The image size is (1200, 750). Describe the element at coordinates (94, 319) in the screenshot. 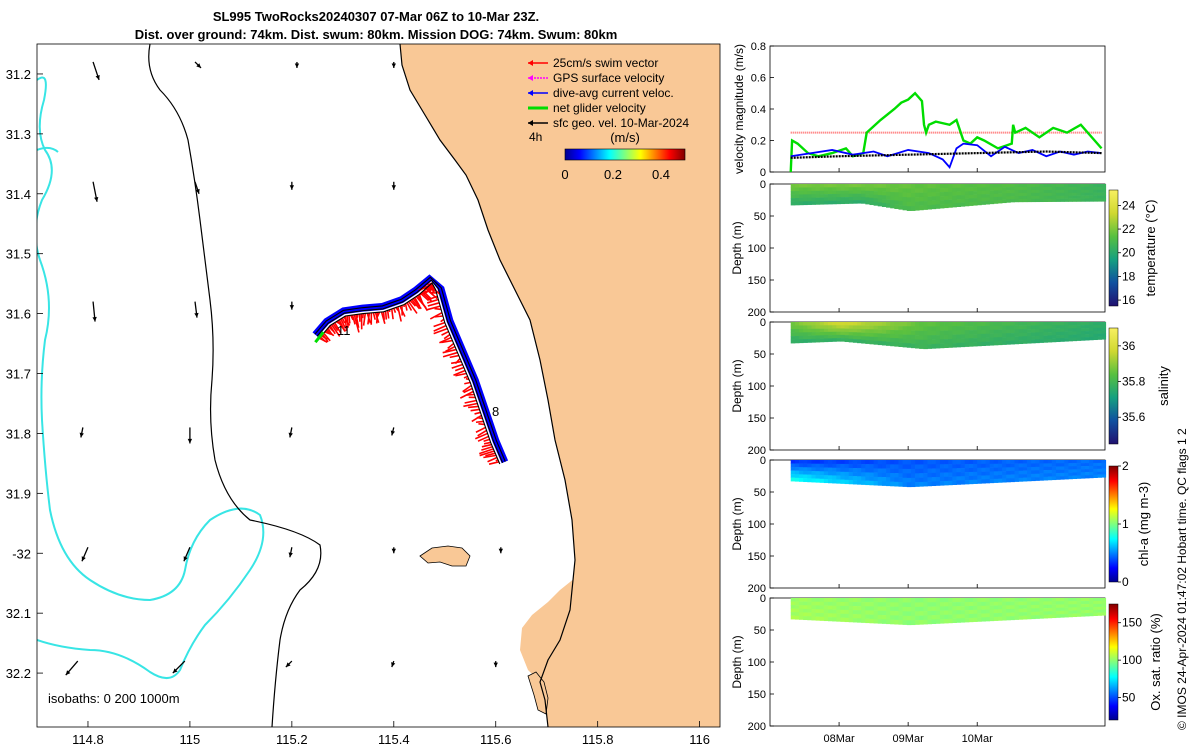

I see `current-vector-head` at that location.